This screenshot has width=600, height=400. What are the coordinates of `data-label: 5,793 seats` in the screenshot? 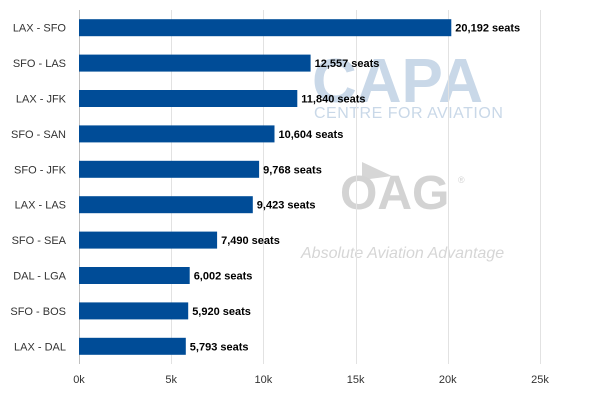 It's located at (219, 347).